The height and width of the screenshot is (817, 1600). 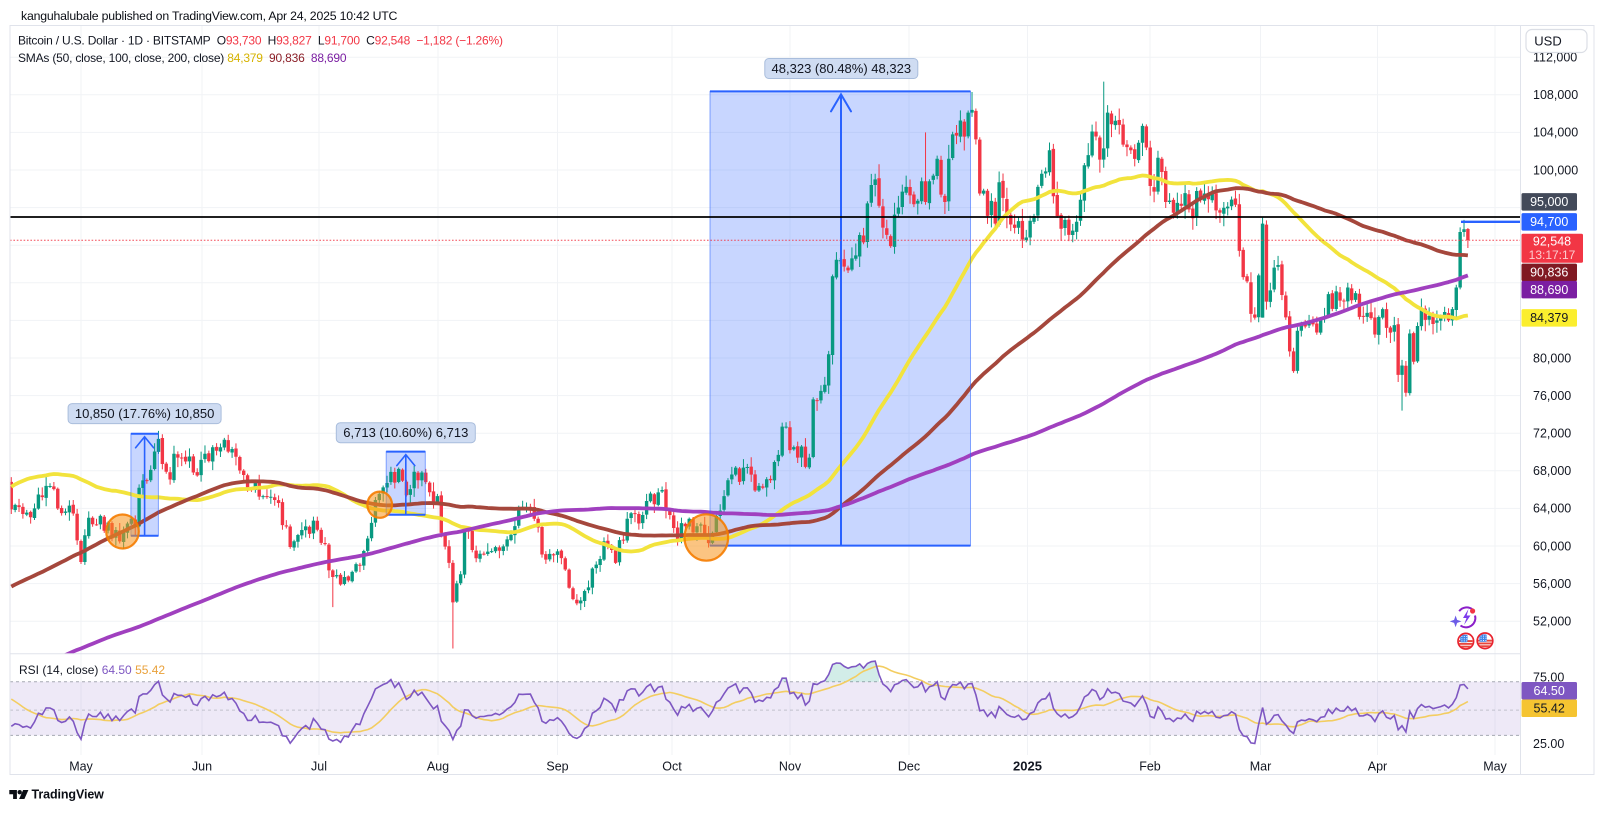 What do you see at coordinates (202, 767) in the screenshot?
I see `svg-text: Jun` at bounding box center [202, 767].